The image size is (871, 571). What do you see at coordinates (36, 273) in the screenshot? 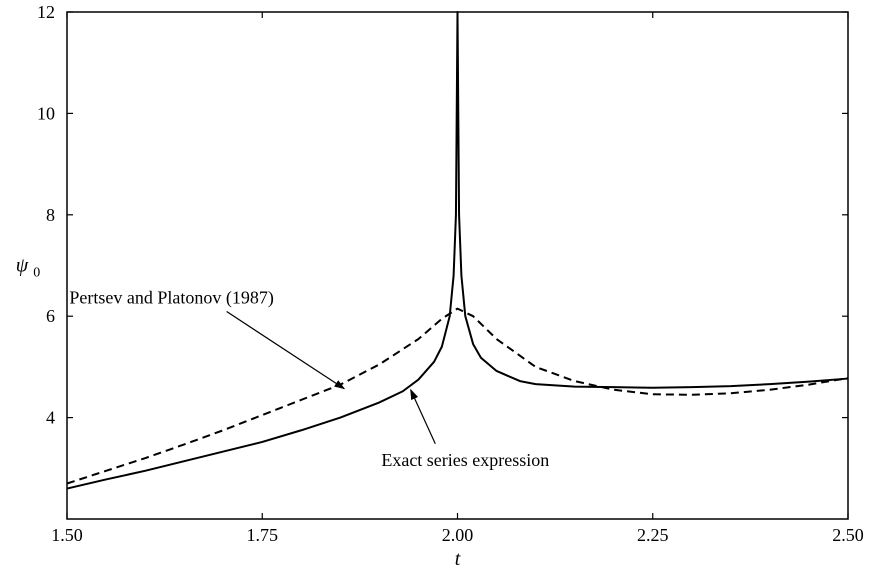
I see `y-axis-label-subscript: 0` at bounding box center [36, 273].